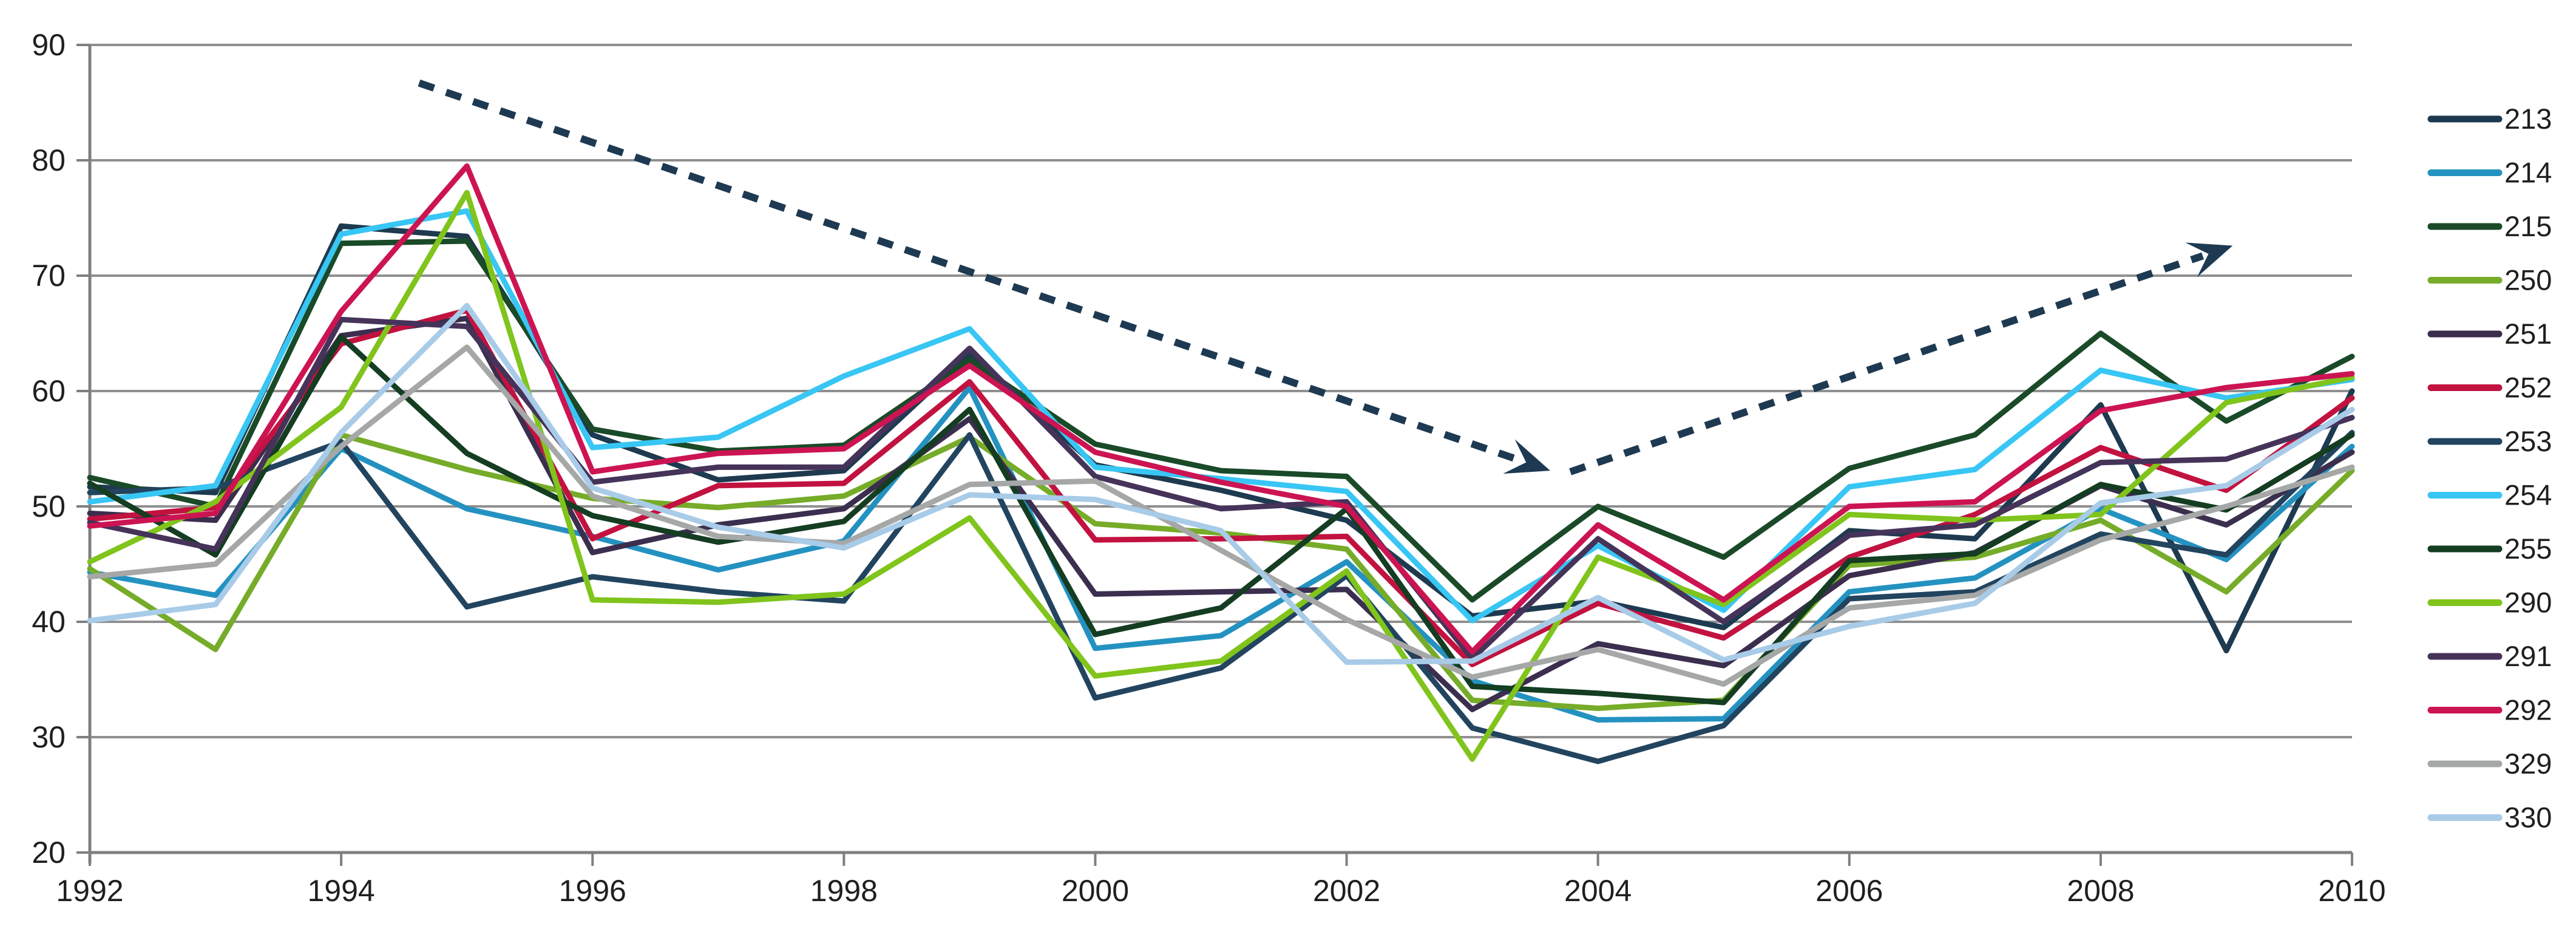 The height and width of the screenshot is (926, 2576). I want to click on legend-label-251: 251, so click(2528, 334).